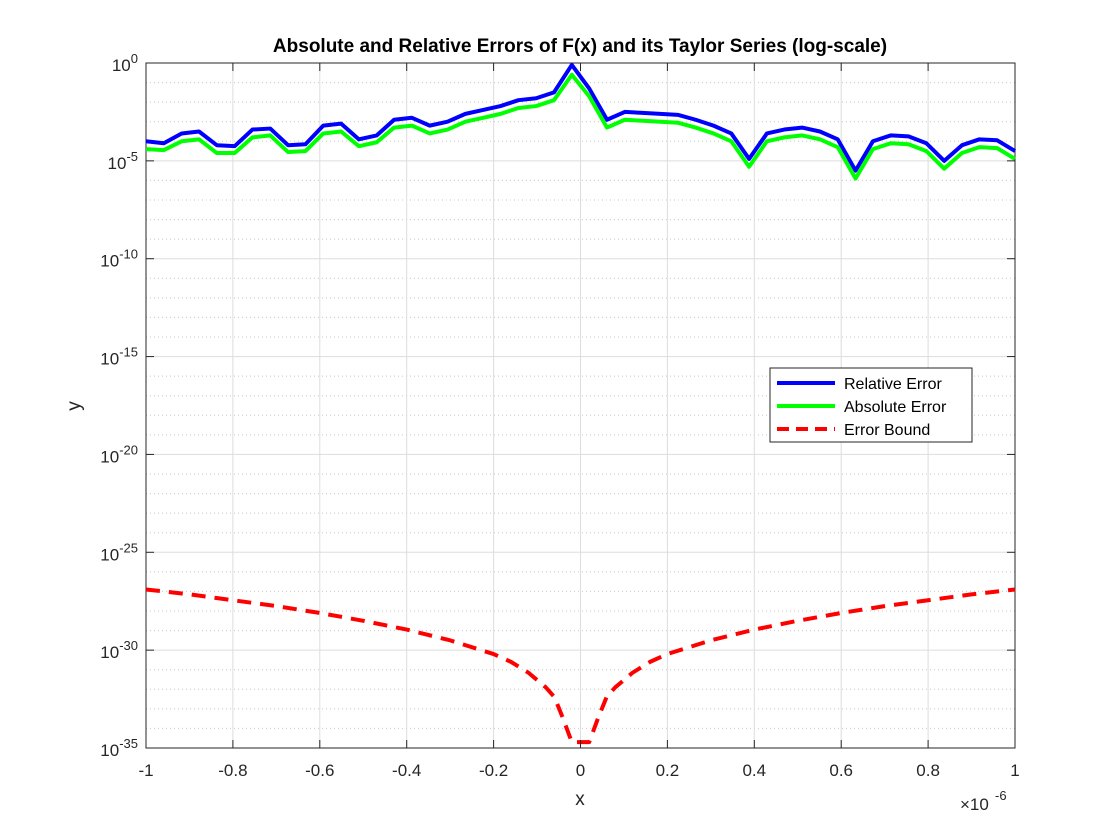 Image resolution: width=1120 pixels, height=840 pixels. I want to click on x-tick-label: 0.2, so click(668, 770).